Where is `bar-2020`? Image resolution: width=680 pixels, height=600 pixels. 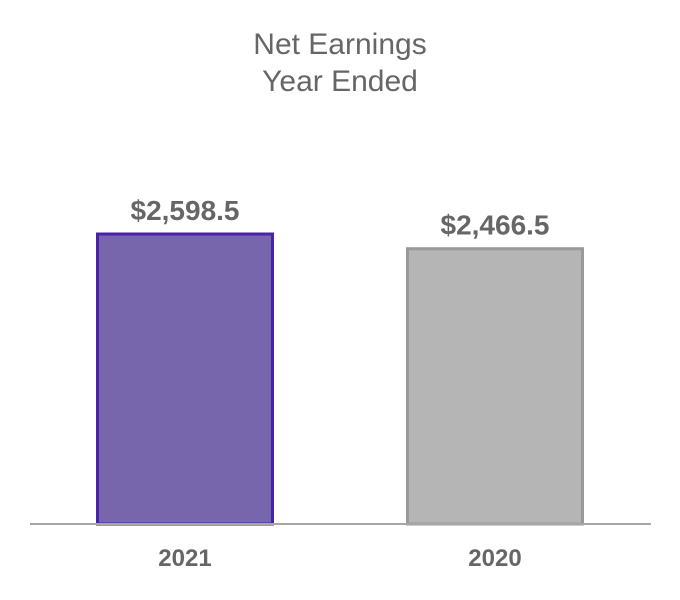 bar-2020 is located at coordinates (495, 386).